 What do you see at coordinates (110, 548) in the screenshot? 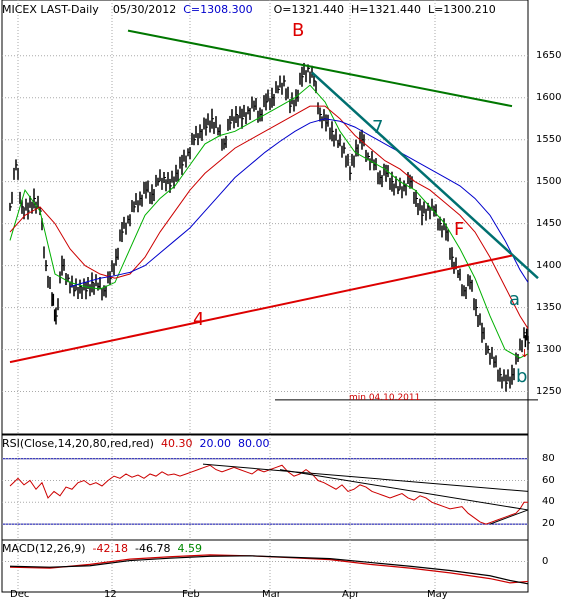
I see `macd-value: -42.18` at bounding box center [110, 548].